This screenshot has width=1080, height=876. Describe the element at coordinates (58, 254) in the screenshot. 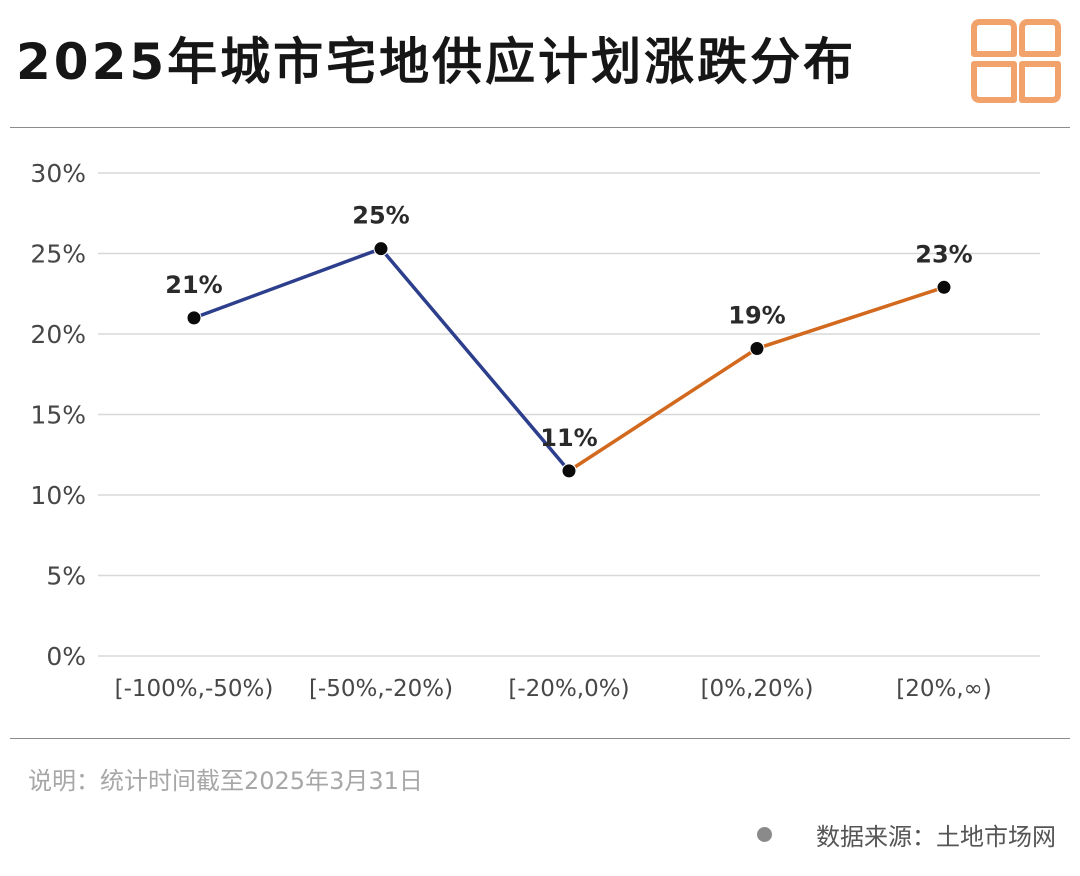

I see `y-tick-label: 25%` at that location.